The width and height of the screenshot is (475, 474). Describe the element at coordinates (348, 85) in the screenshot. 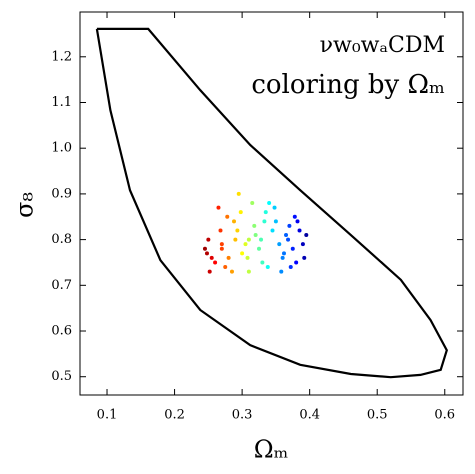

I see `annotation: coloring by Ωₘ` at that location.